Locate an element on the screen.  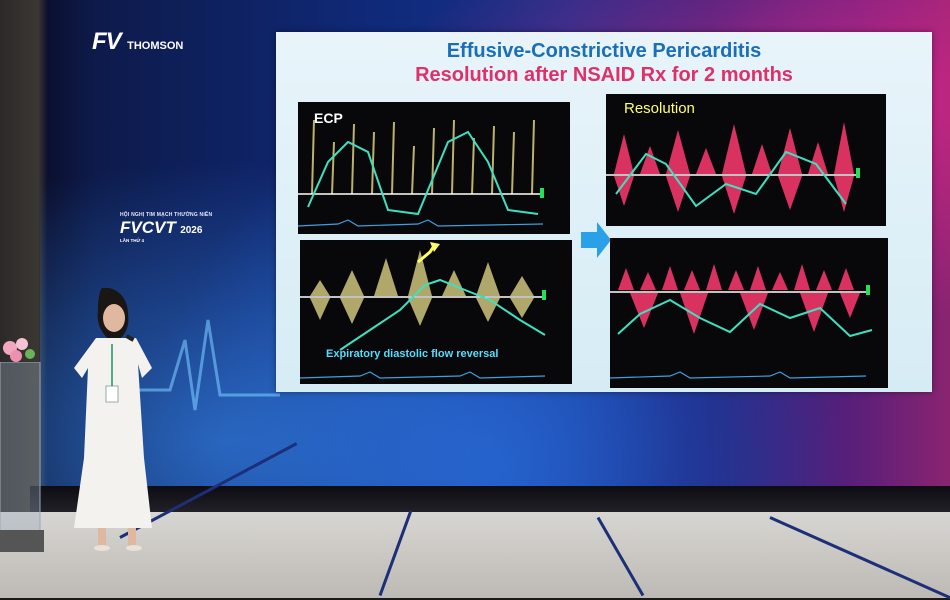
slide-subtitle: Resolution after NSAID Rx for 2 months is located at coordinates (604, 75).